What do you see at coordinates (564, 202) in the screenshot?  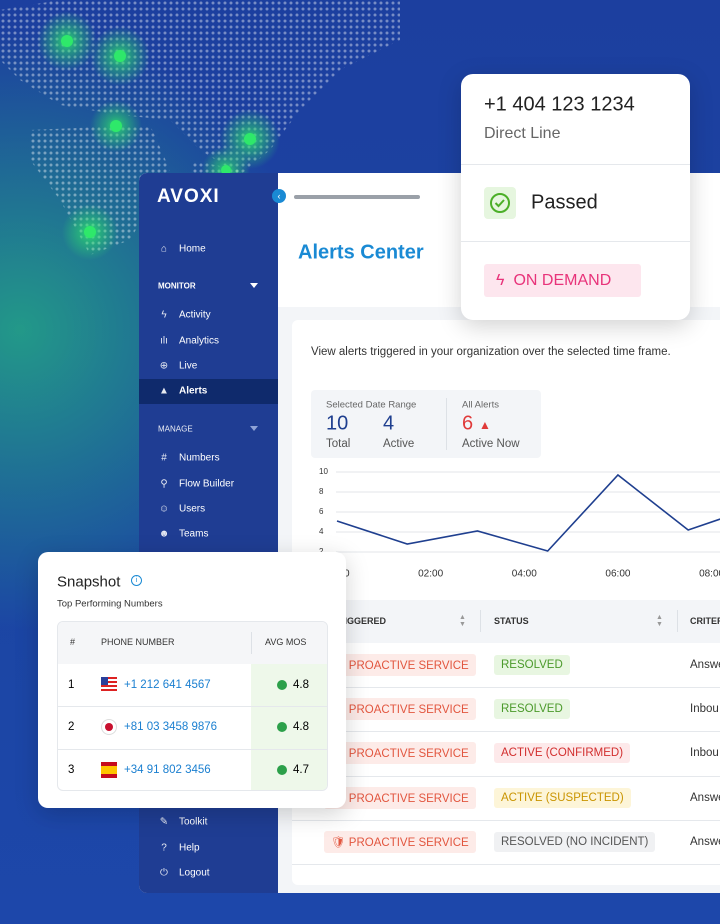 I see `status-text: Passed` at bounding box center [564, 202].